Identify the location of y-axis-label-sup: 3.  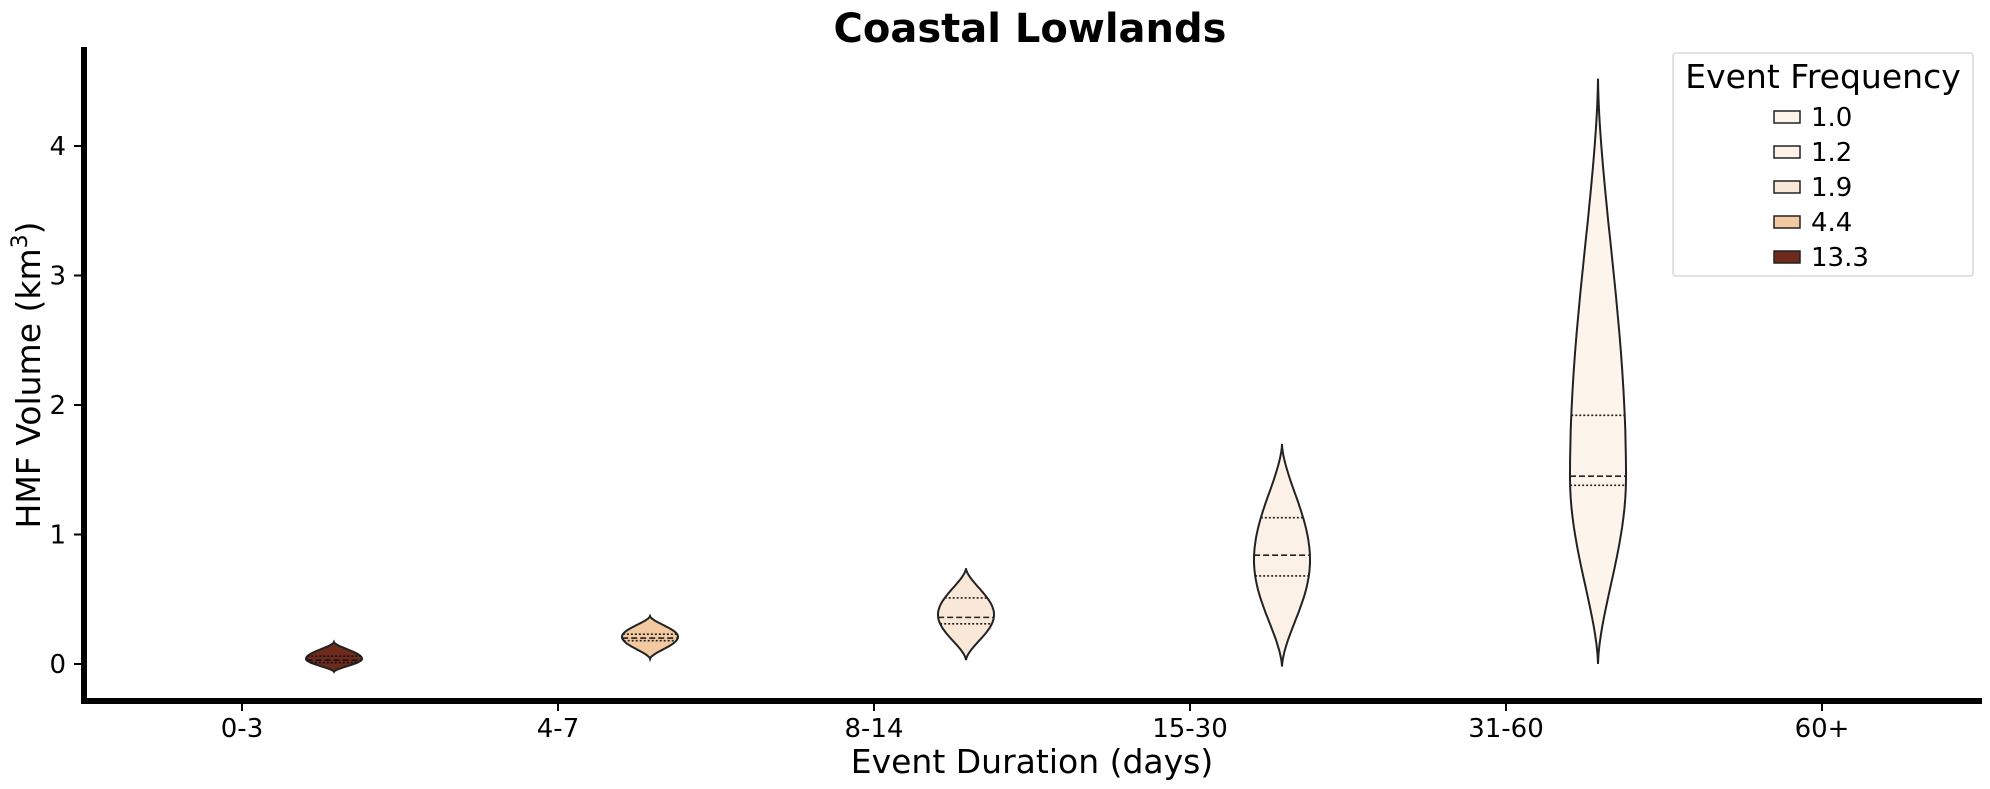
(20, 241).